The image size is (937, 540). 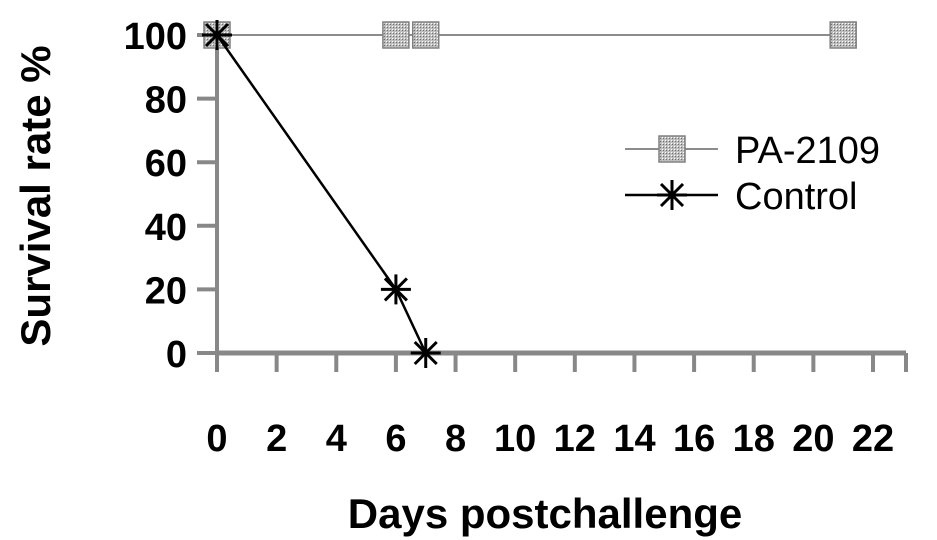 What do you see at coordinates (752, 174) in the screenshot?
I see `legend: PA-2109 Control` at bounding box center [752, 174].